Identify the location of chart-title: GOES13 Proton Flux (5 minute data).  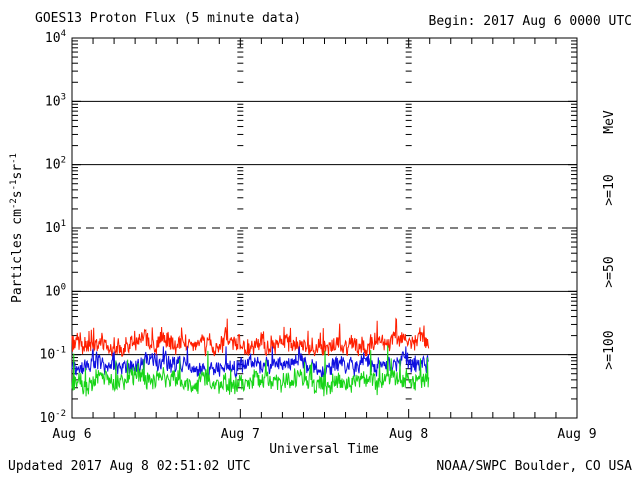
(168, 18).